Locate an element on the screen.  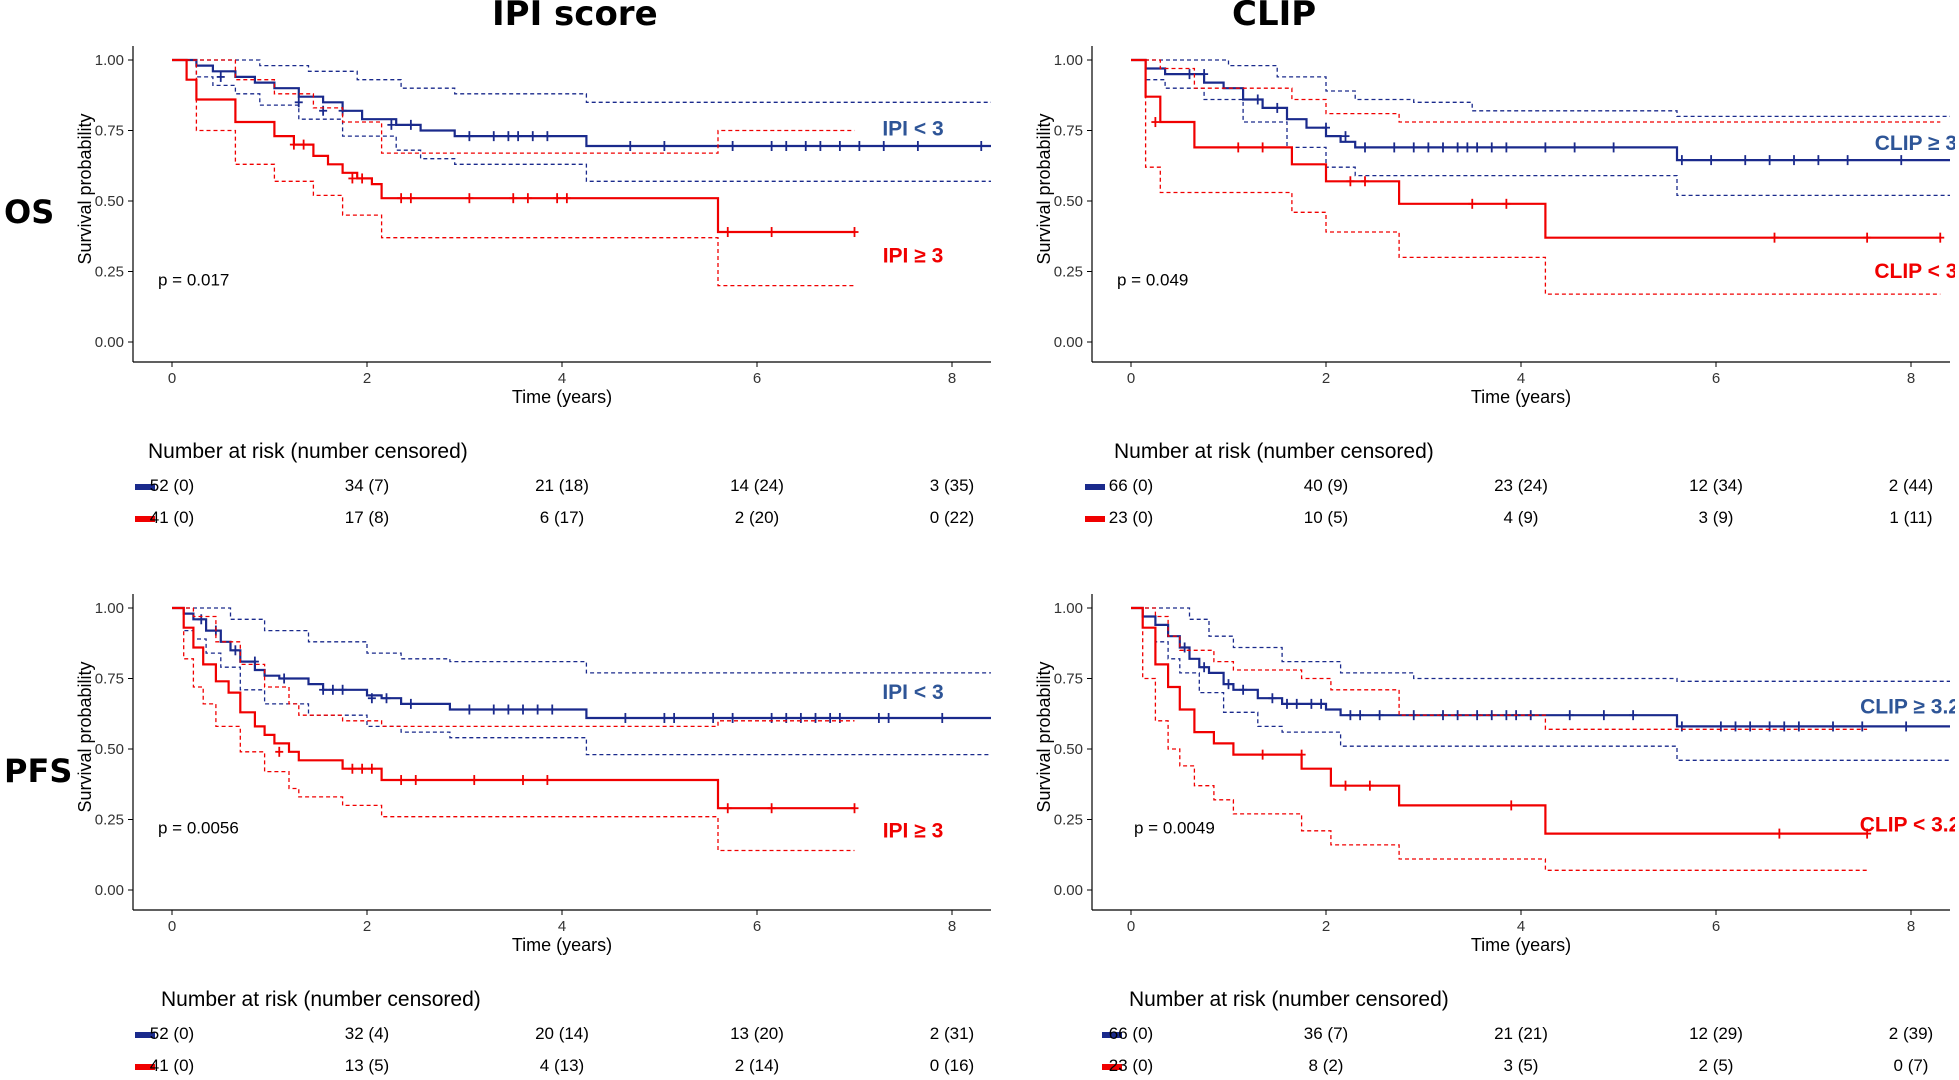
series-1: CLIP ≥ 3.24 is located at coordinates (1543, 127).